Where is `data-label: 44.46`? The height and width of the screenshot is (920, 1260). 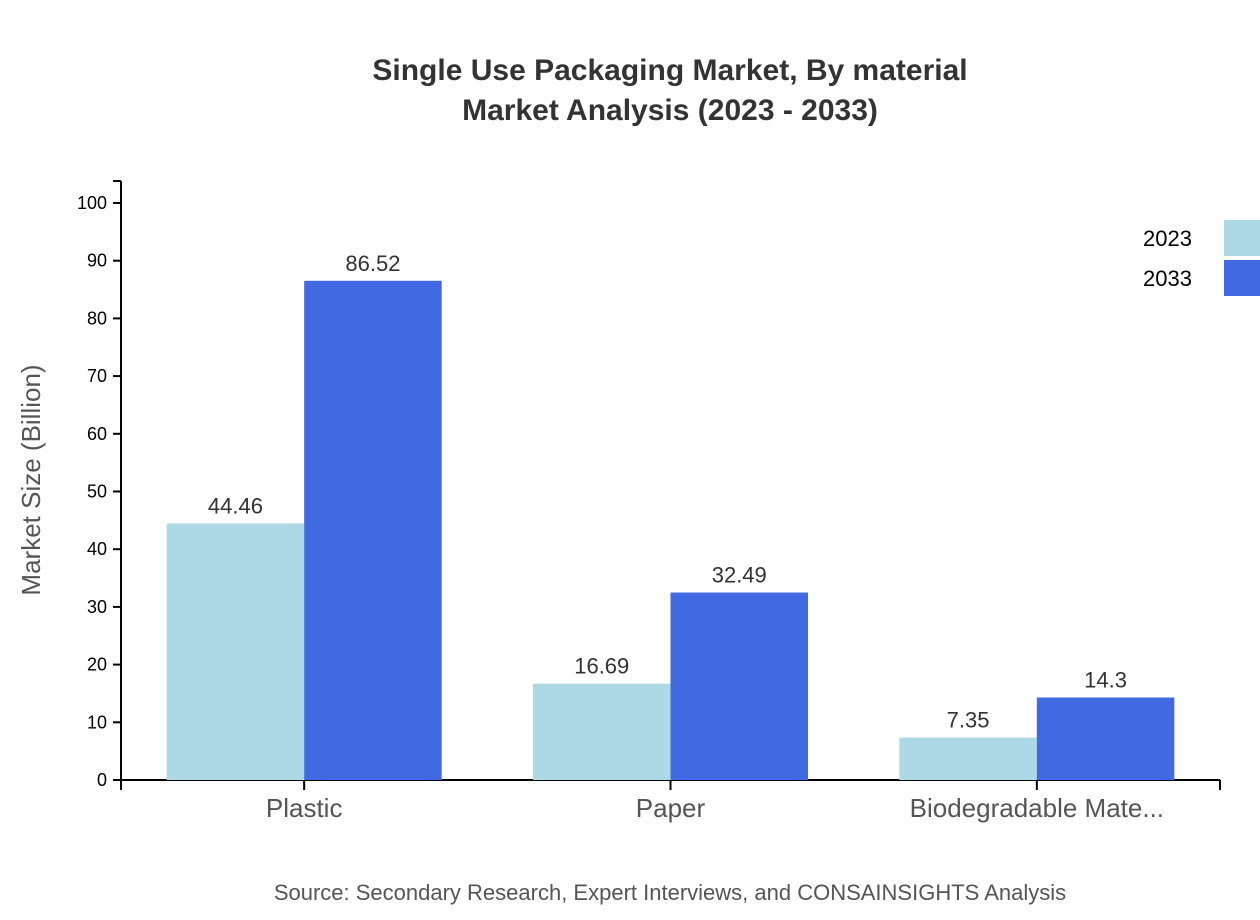
data-label: 44.46 is located at coordinates (235, 505).